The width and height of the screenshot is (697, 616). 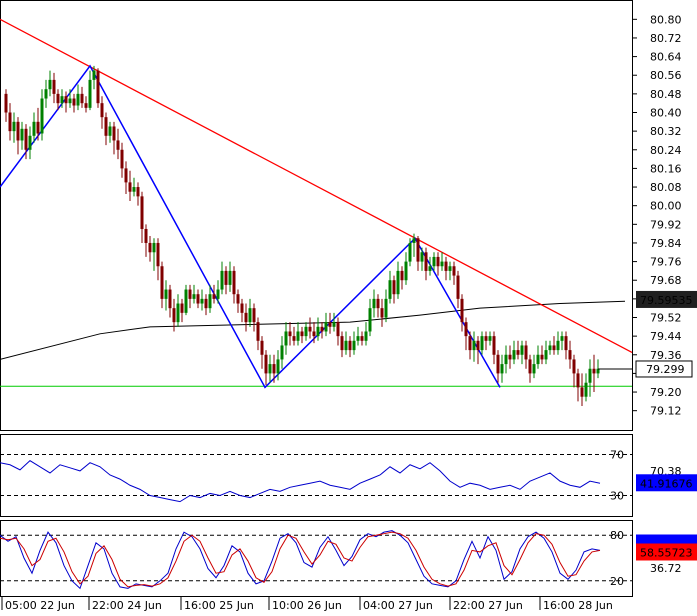 What do you see at coordinates (666, 483) in the screenshot?
I see `rsi-value-badge` at bounding box center [666, 483].